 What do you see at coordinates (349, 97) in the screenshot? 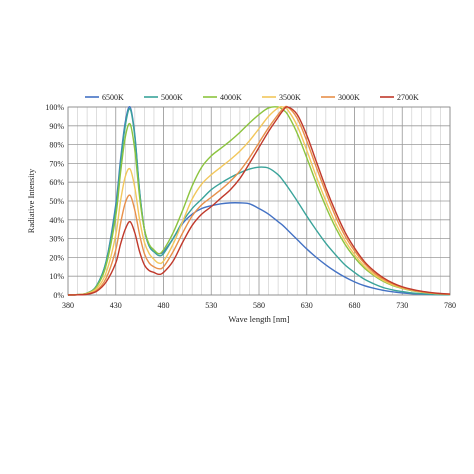
I see `legend-label-3000k: 3000K` at bounding box center [349, 97].